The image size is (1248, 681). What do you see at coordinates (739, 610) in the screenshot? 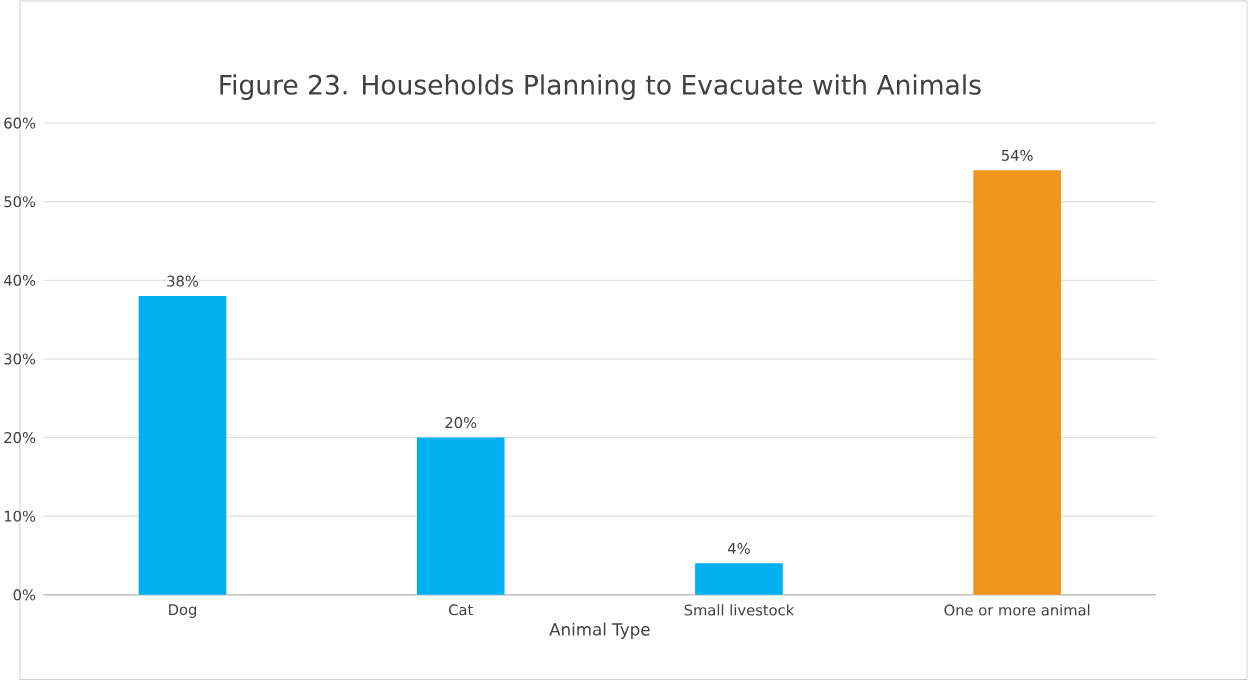
I see `x-tick-label: Small livestock` at bounding box center [739, 610].